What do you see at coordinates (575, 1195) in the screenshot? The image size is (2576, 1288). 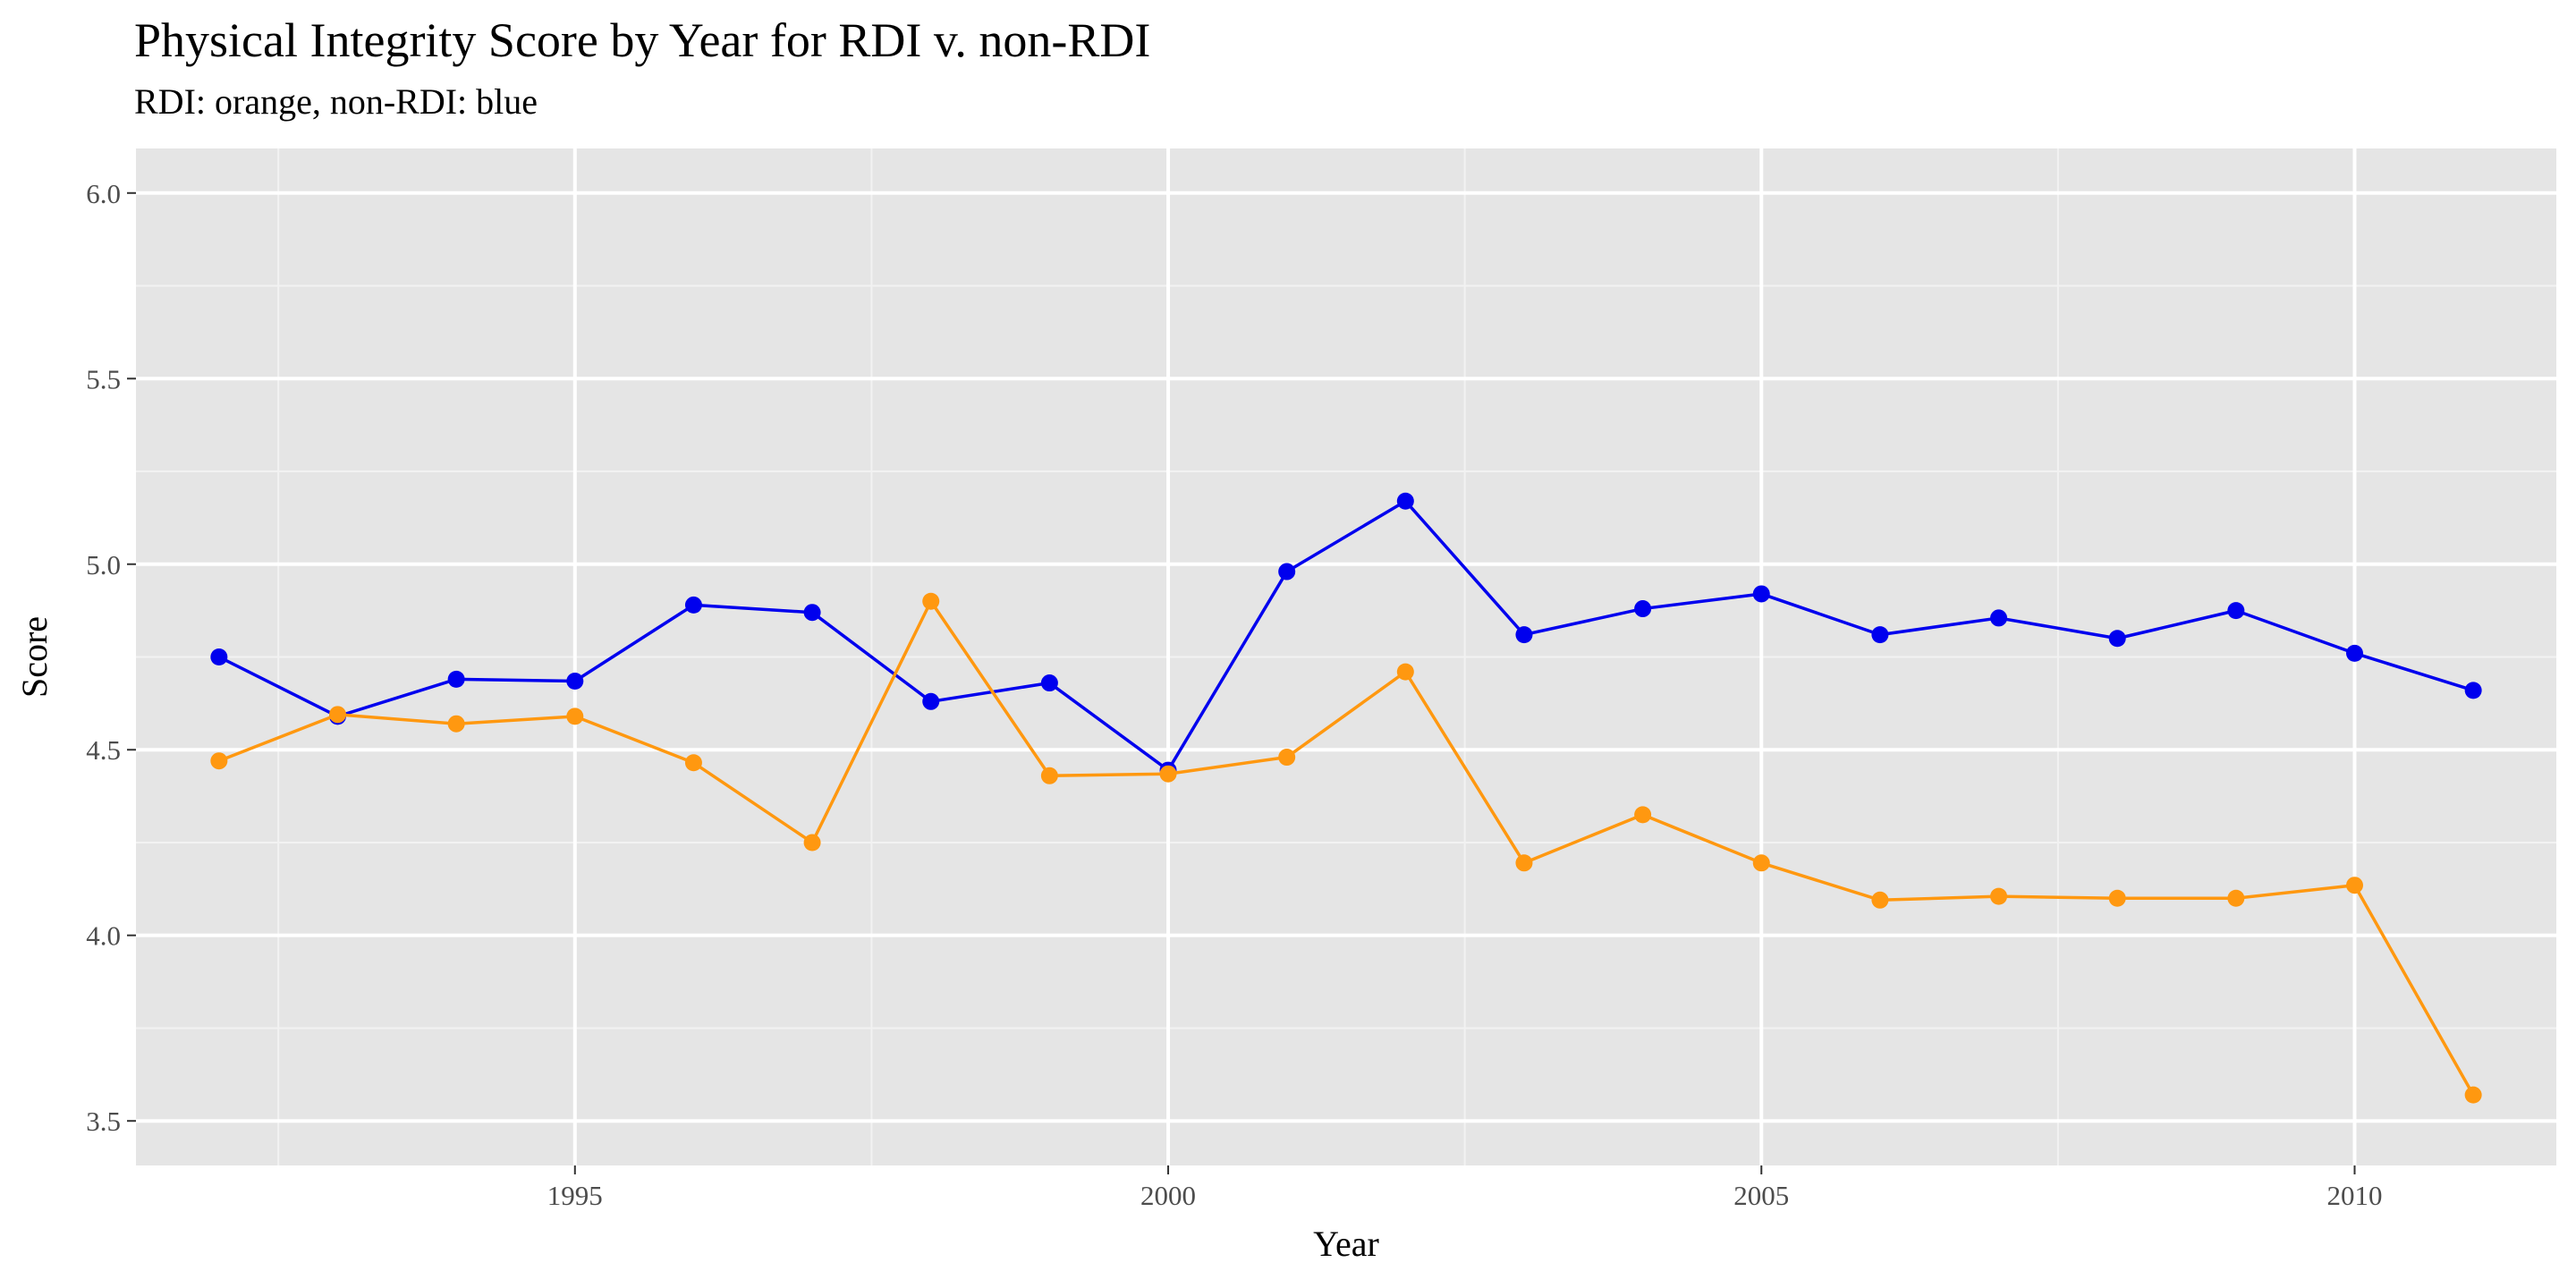 I see `x-tick-label: 1995` at bounding box center [575, 1195].